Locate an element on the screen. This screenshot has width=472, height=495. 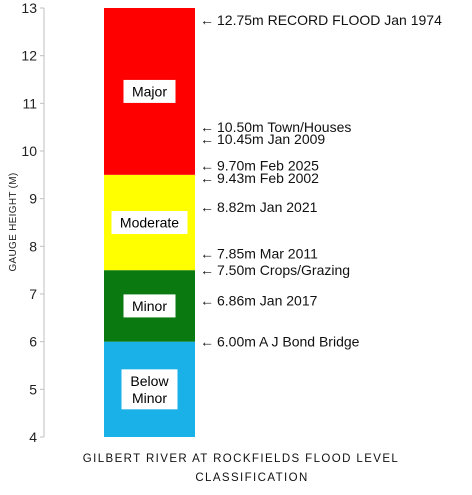
band-label-major: Major is located at coordinates (149, 91).